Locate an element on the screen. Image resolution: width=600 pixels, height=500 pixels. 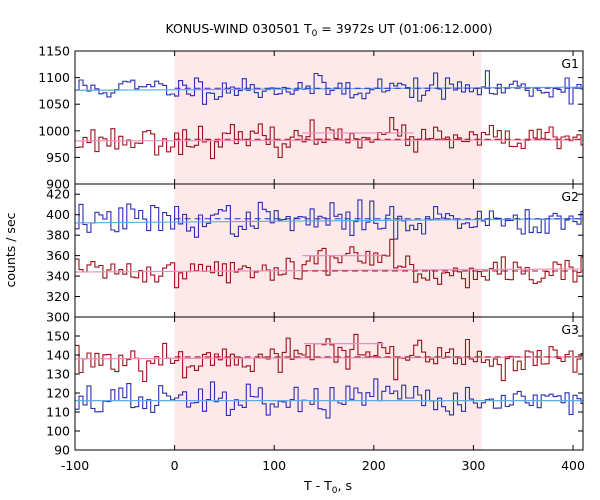
panel-g1-ytick-label: 950 is located at coordinates (58, 157).